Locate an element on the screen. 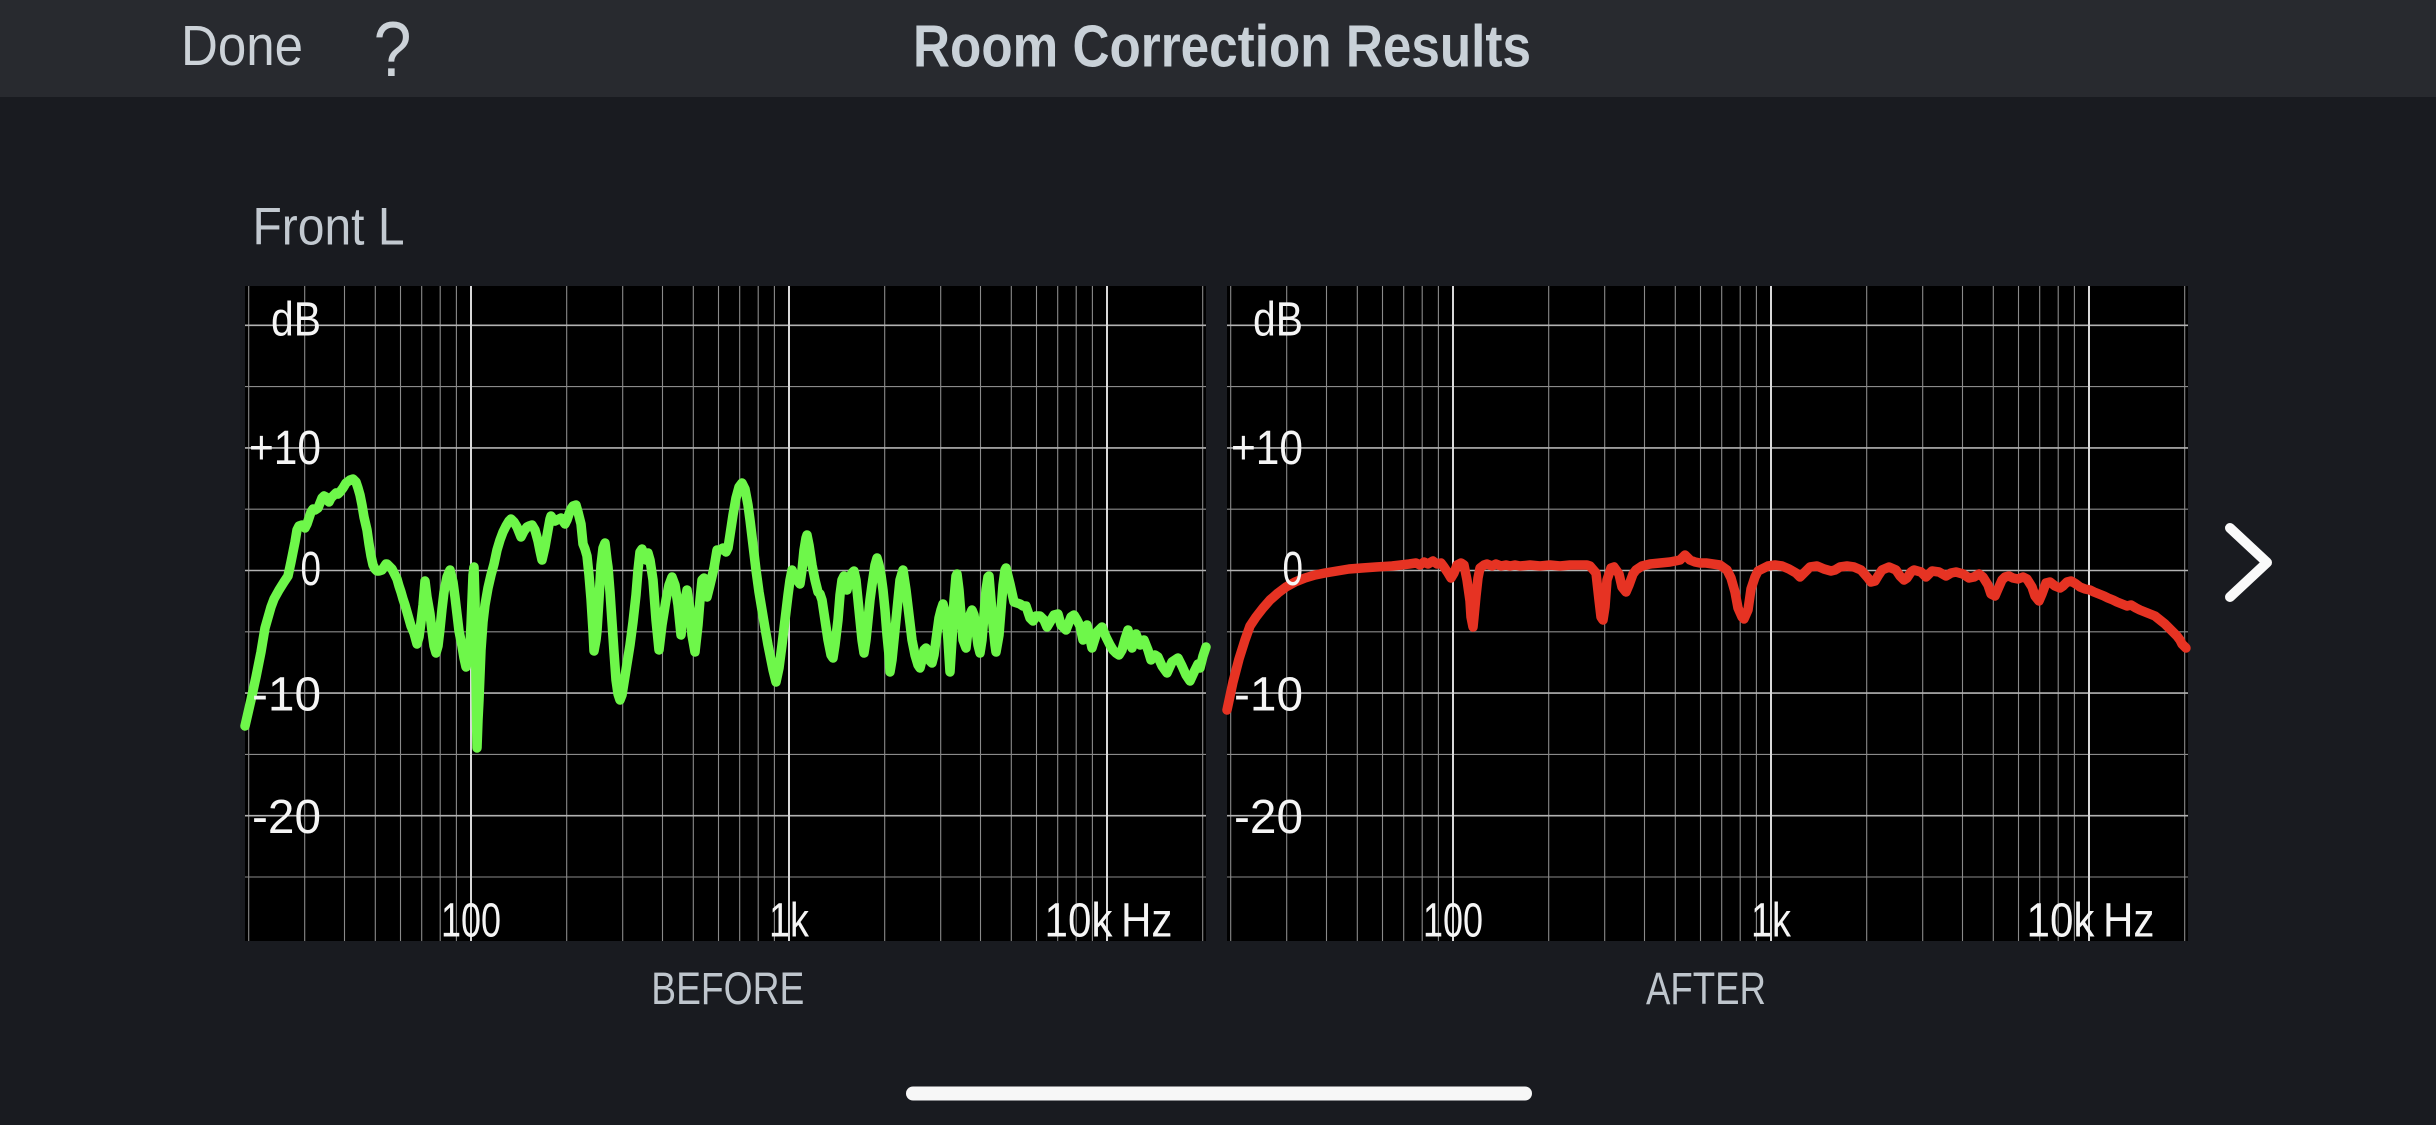 The height and width of the screenshot is (1125, 2436). svg-text: AFTER is located at coordinates (1706, 988).